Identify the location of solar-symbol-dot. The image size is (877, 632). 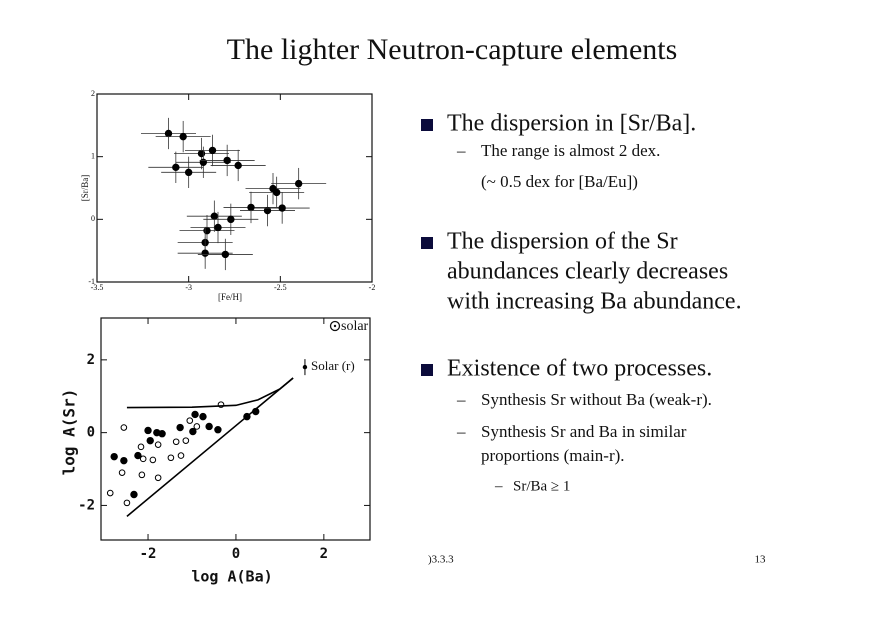
(335, 326).